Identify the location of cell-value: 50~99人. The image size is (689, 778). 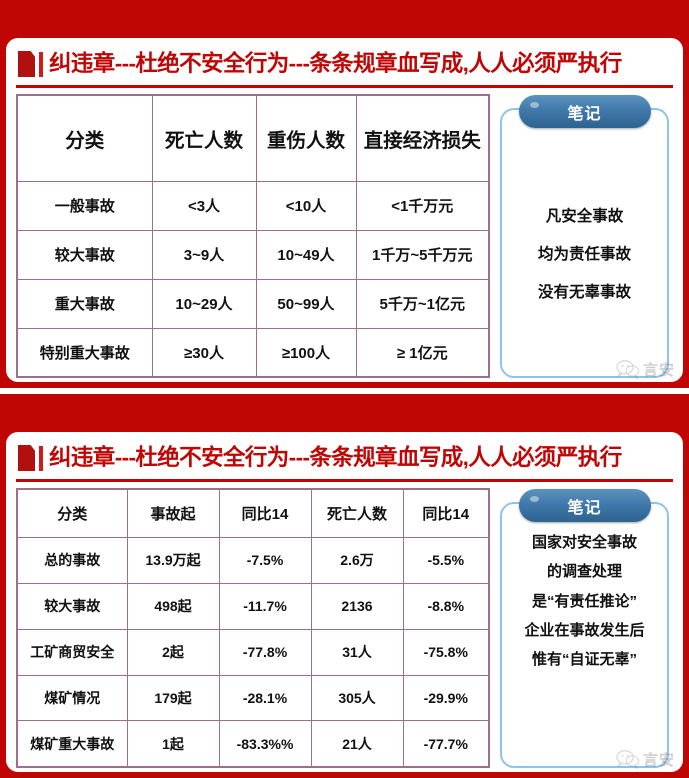
(306, 303).